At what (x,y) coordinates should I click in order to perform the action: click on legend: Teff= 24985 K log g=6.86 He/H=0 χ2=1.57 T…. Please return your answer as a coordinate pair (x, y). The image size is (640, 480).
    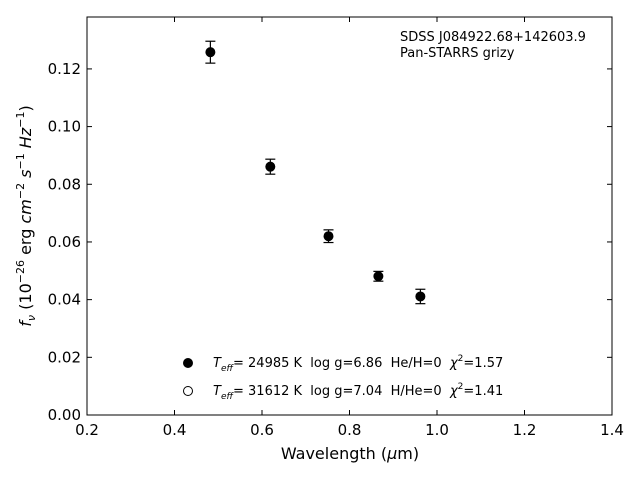
    Looking at the image, I should click on (343, 378).